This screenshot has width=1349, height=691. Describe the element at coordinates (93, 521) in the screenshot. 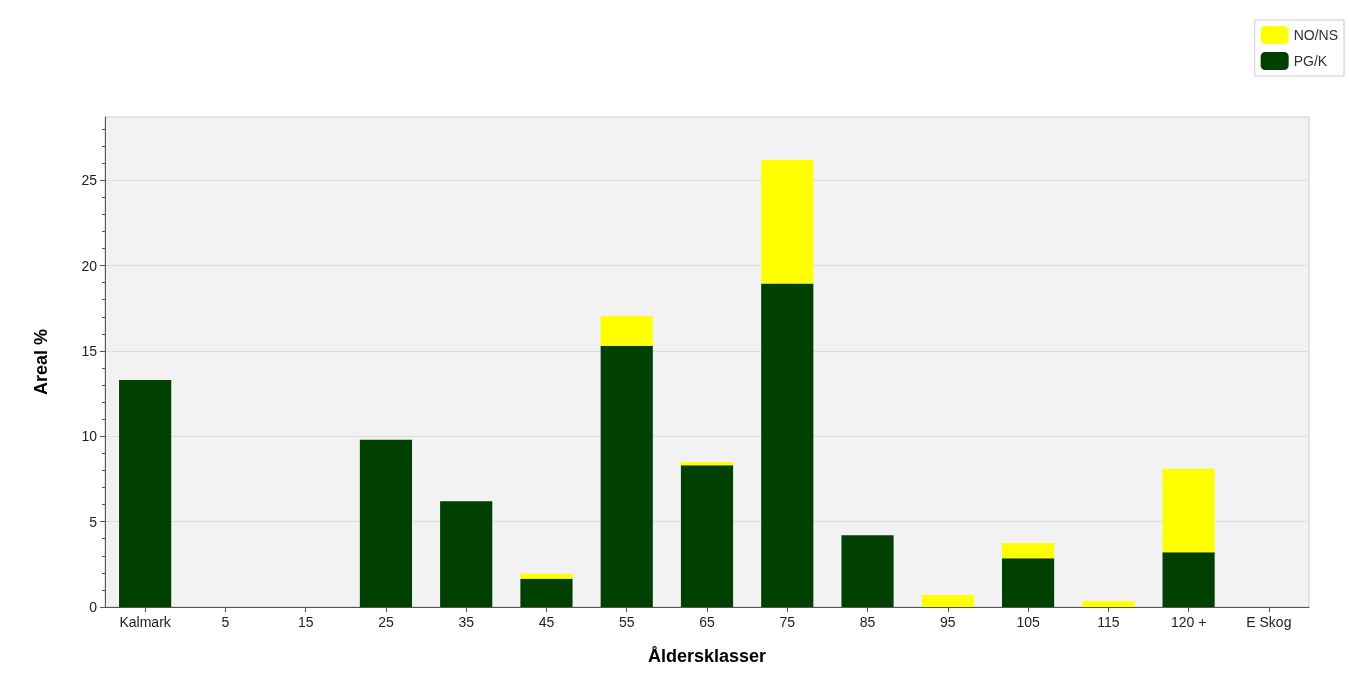

I see `y-tick-label: 5` at that location.